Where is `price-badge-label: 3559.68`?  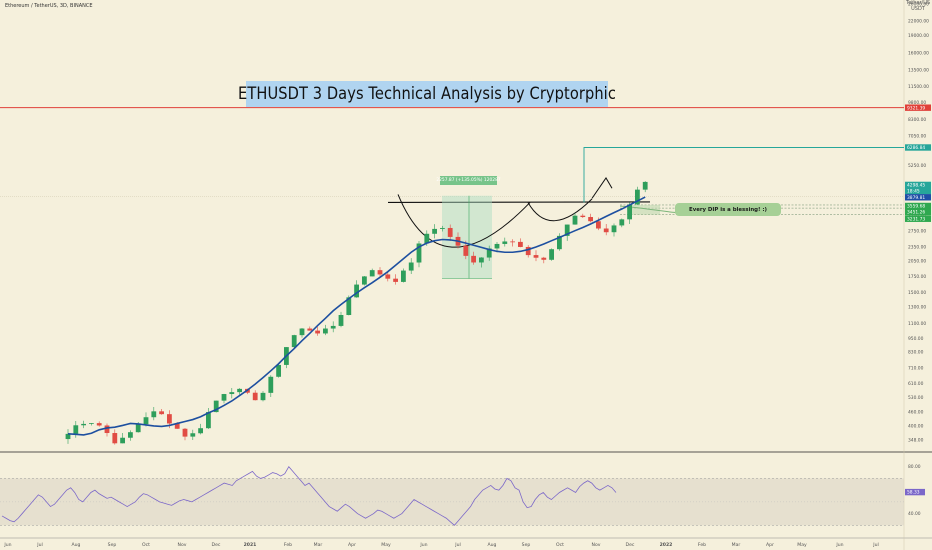 price-badge-label: 3559.68 is located at coordinates (916, 207).